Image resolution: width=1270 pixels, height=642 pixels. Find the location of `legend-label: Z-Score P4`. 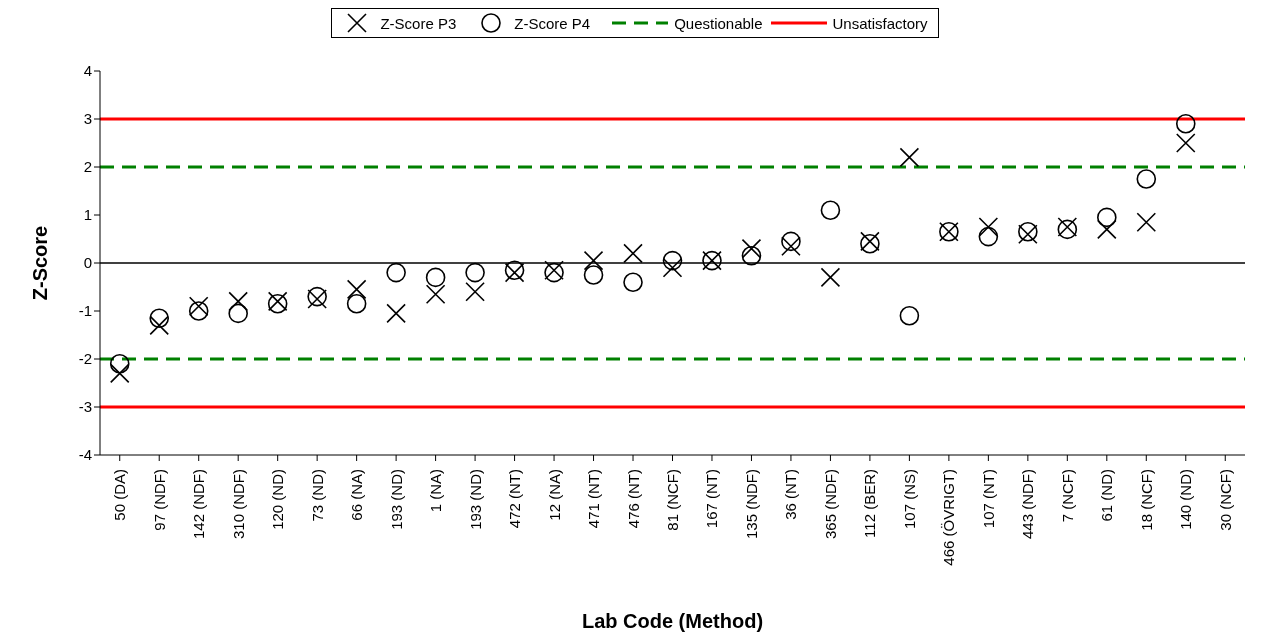

legend-label: Z-Score P4 is located at coordinates (552, 23).